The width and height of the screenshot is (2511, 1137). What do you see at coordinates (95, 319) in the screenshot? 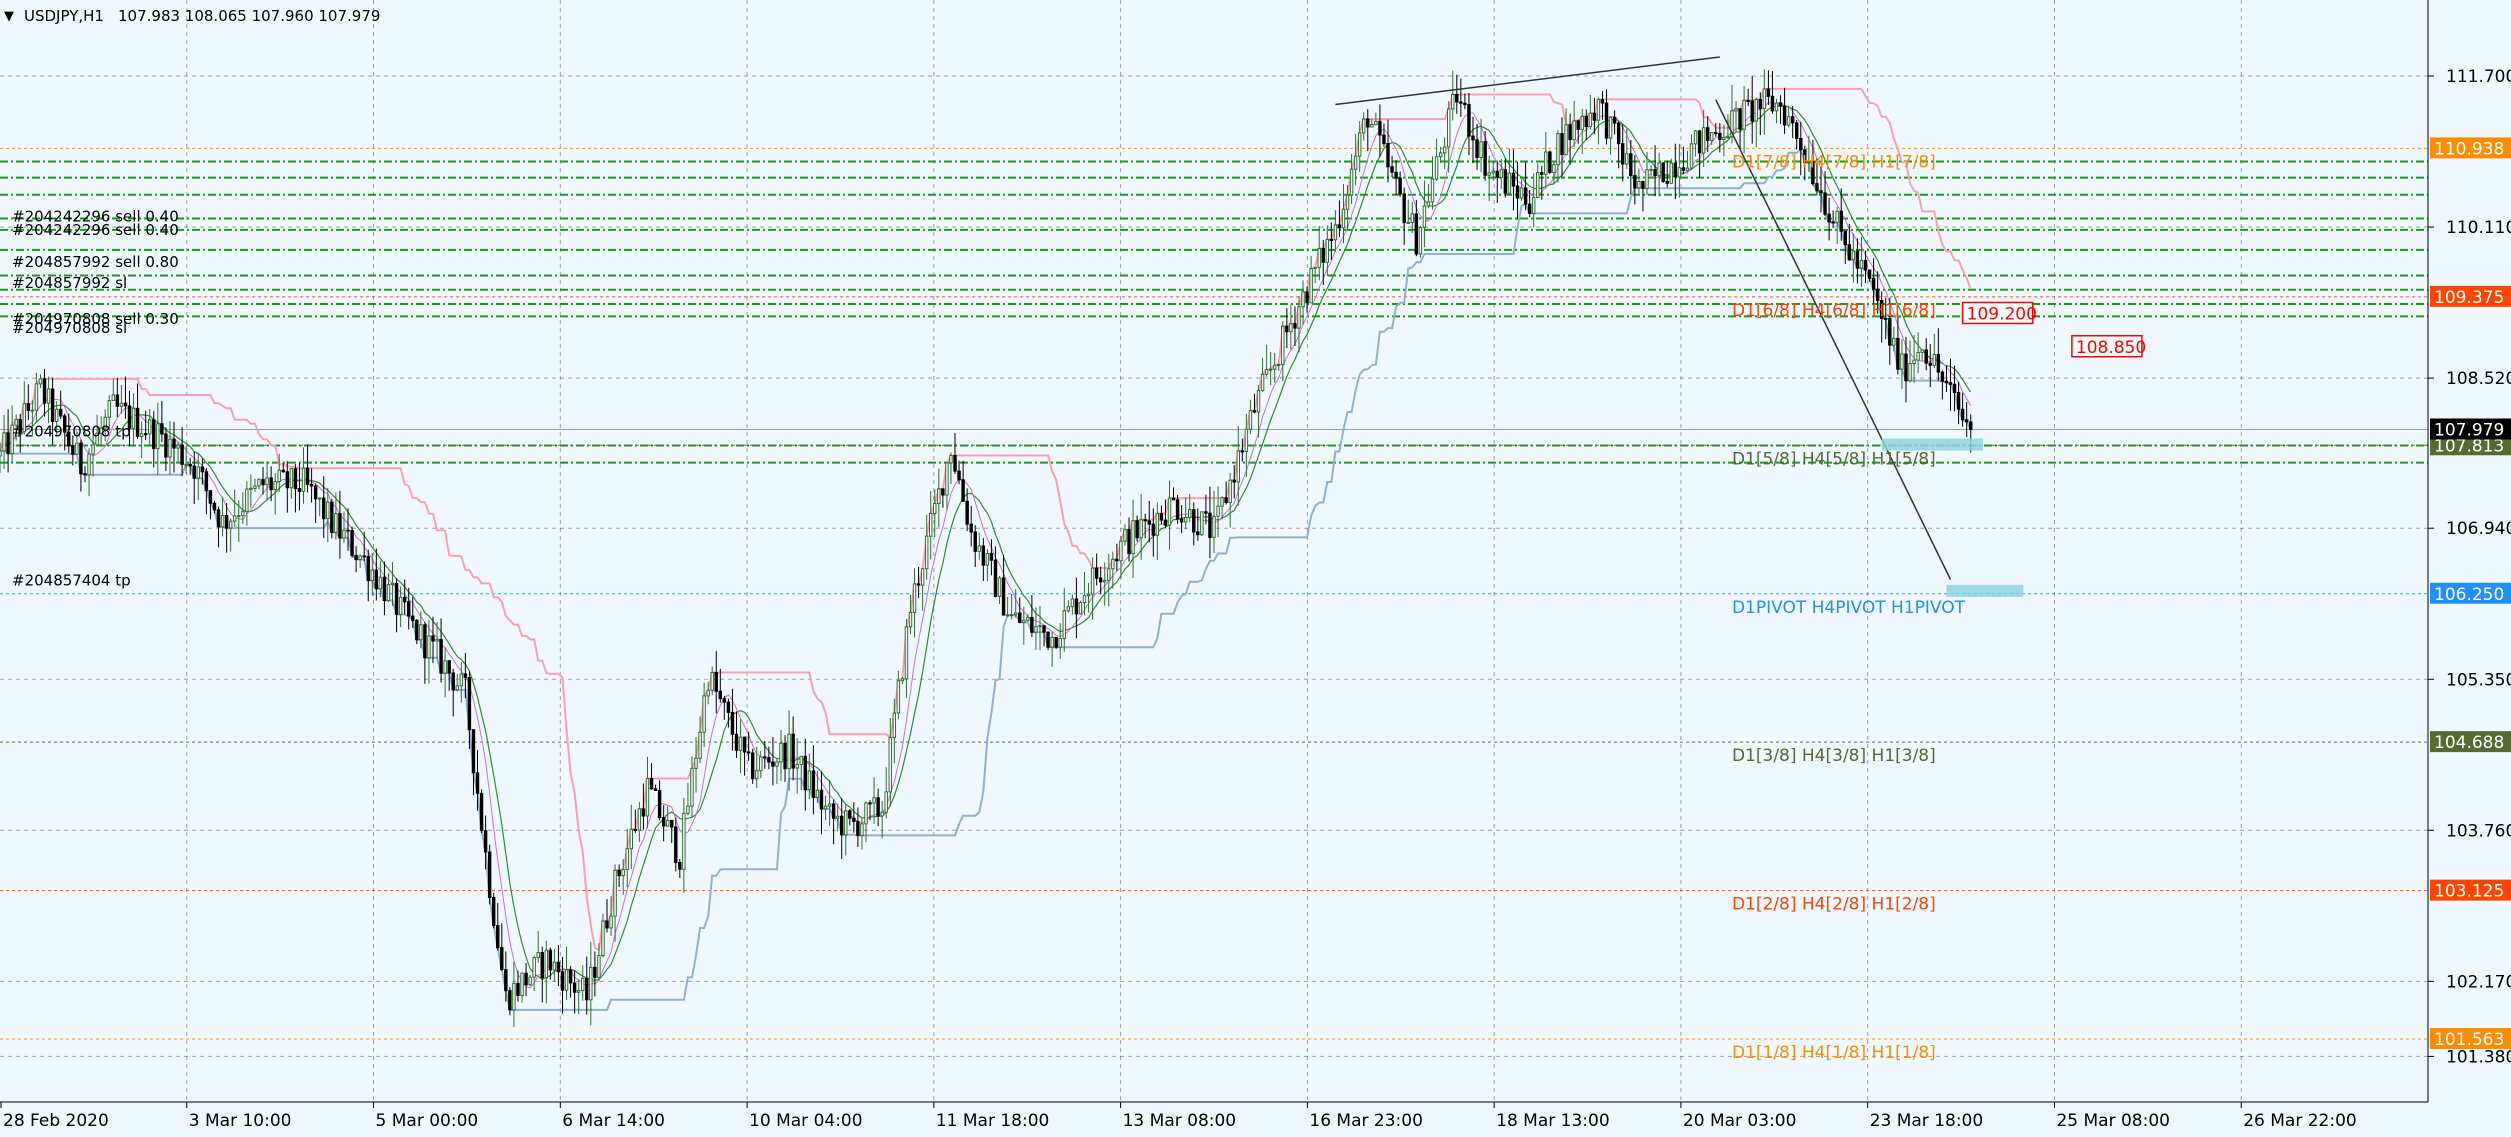
I see `order-label: #204970808 sell 0.30` at bounding box center [95, 319].